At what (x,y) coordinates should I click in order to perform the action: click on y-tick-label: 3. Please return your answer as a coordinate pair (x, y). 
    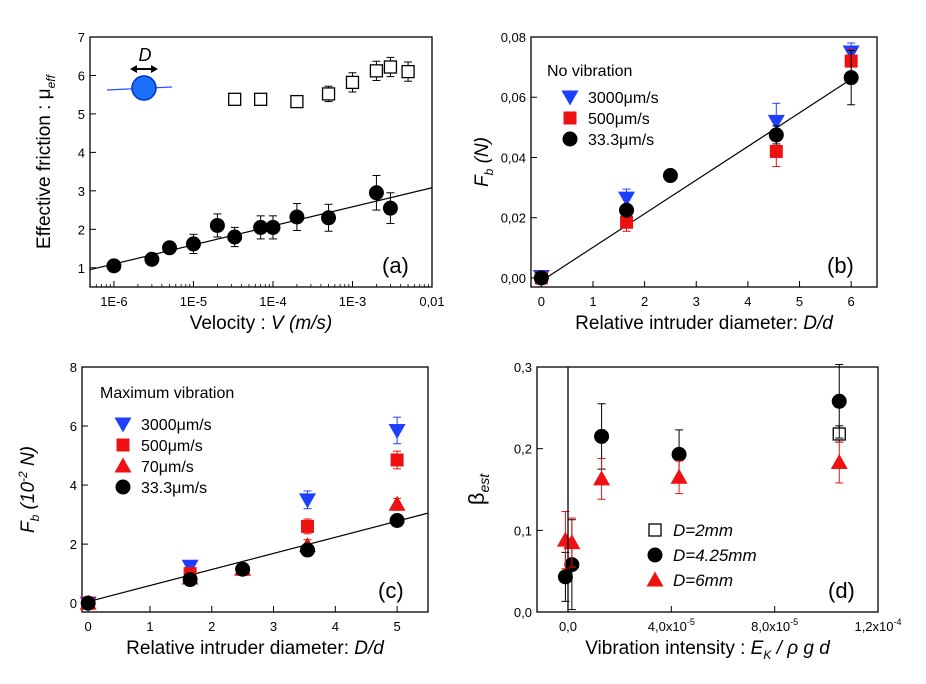
    Looking at the image, I should click on (81, 191).